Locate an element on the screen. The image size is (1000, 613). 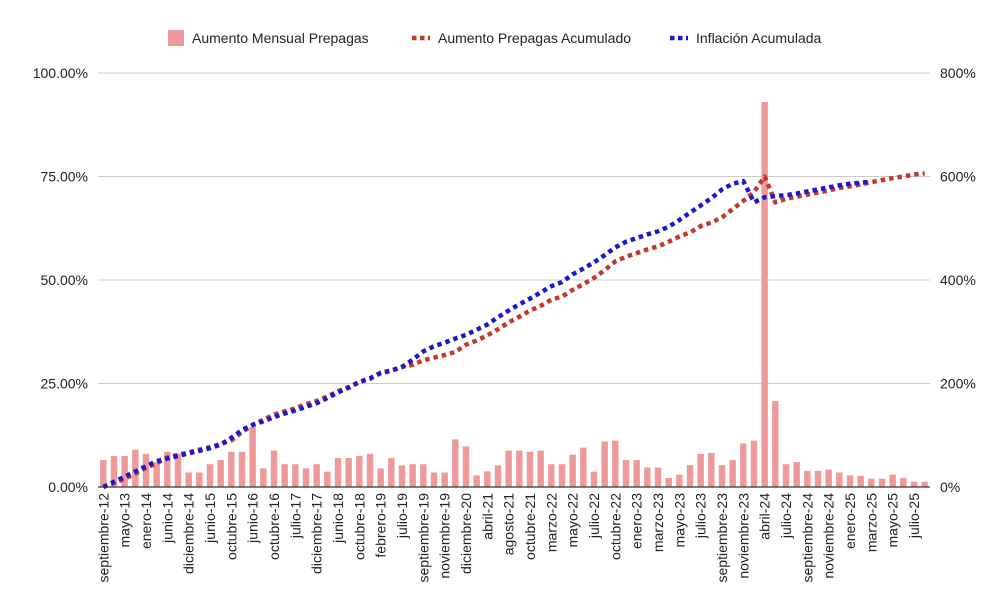
x-axis-tick-label: diciembre-14 is located at coordinates (189, 533).